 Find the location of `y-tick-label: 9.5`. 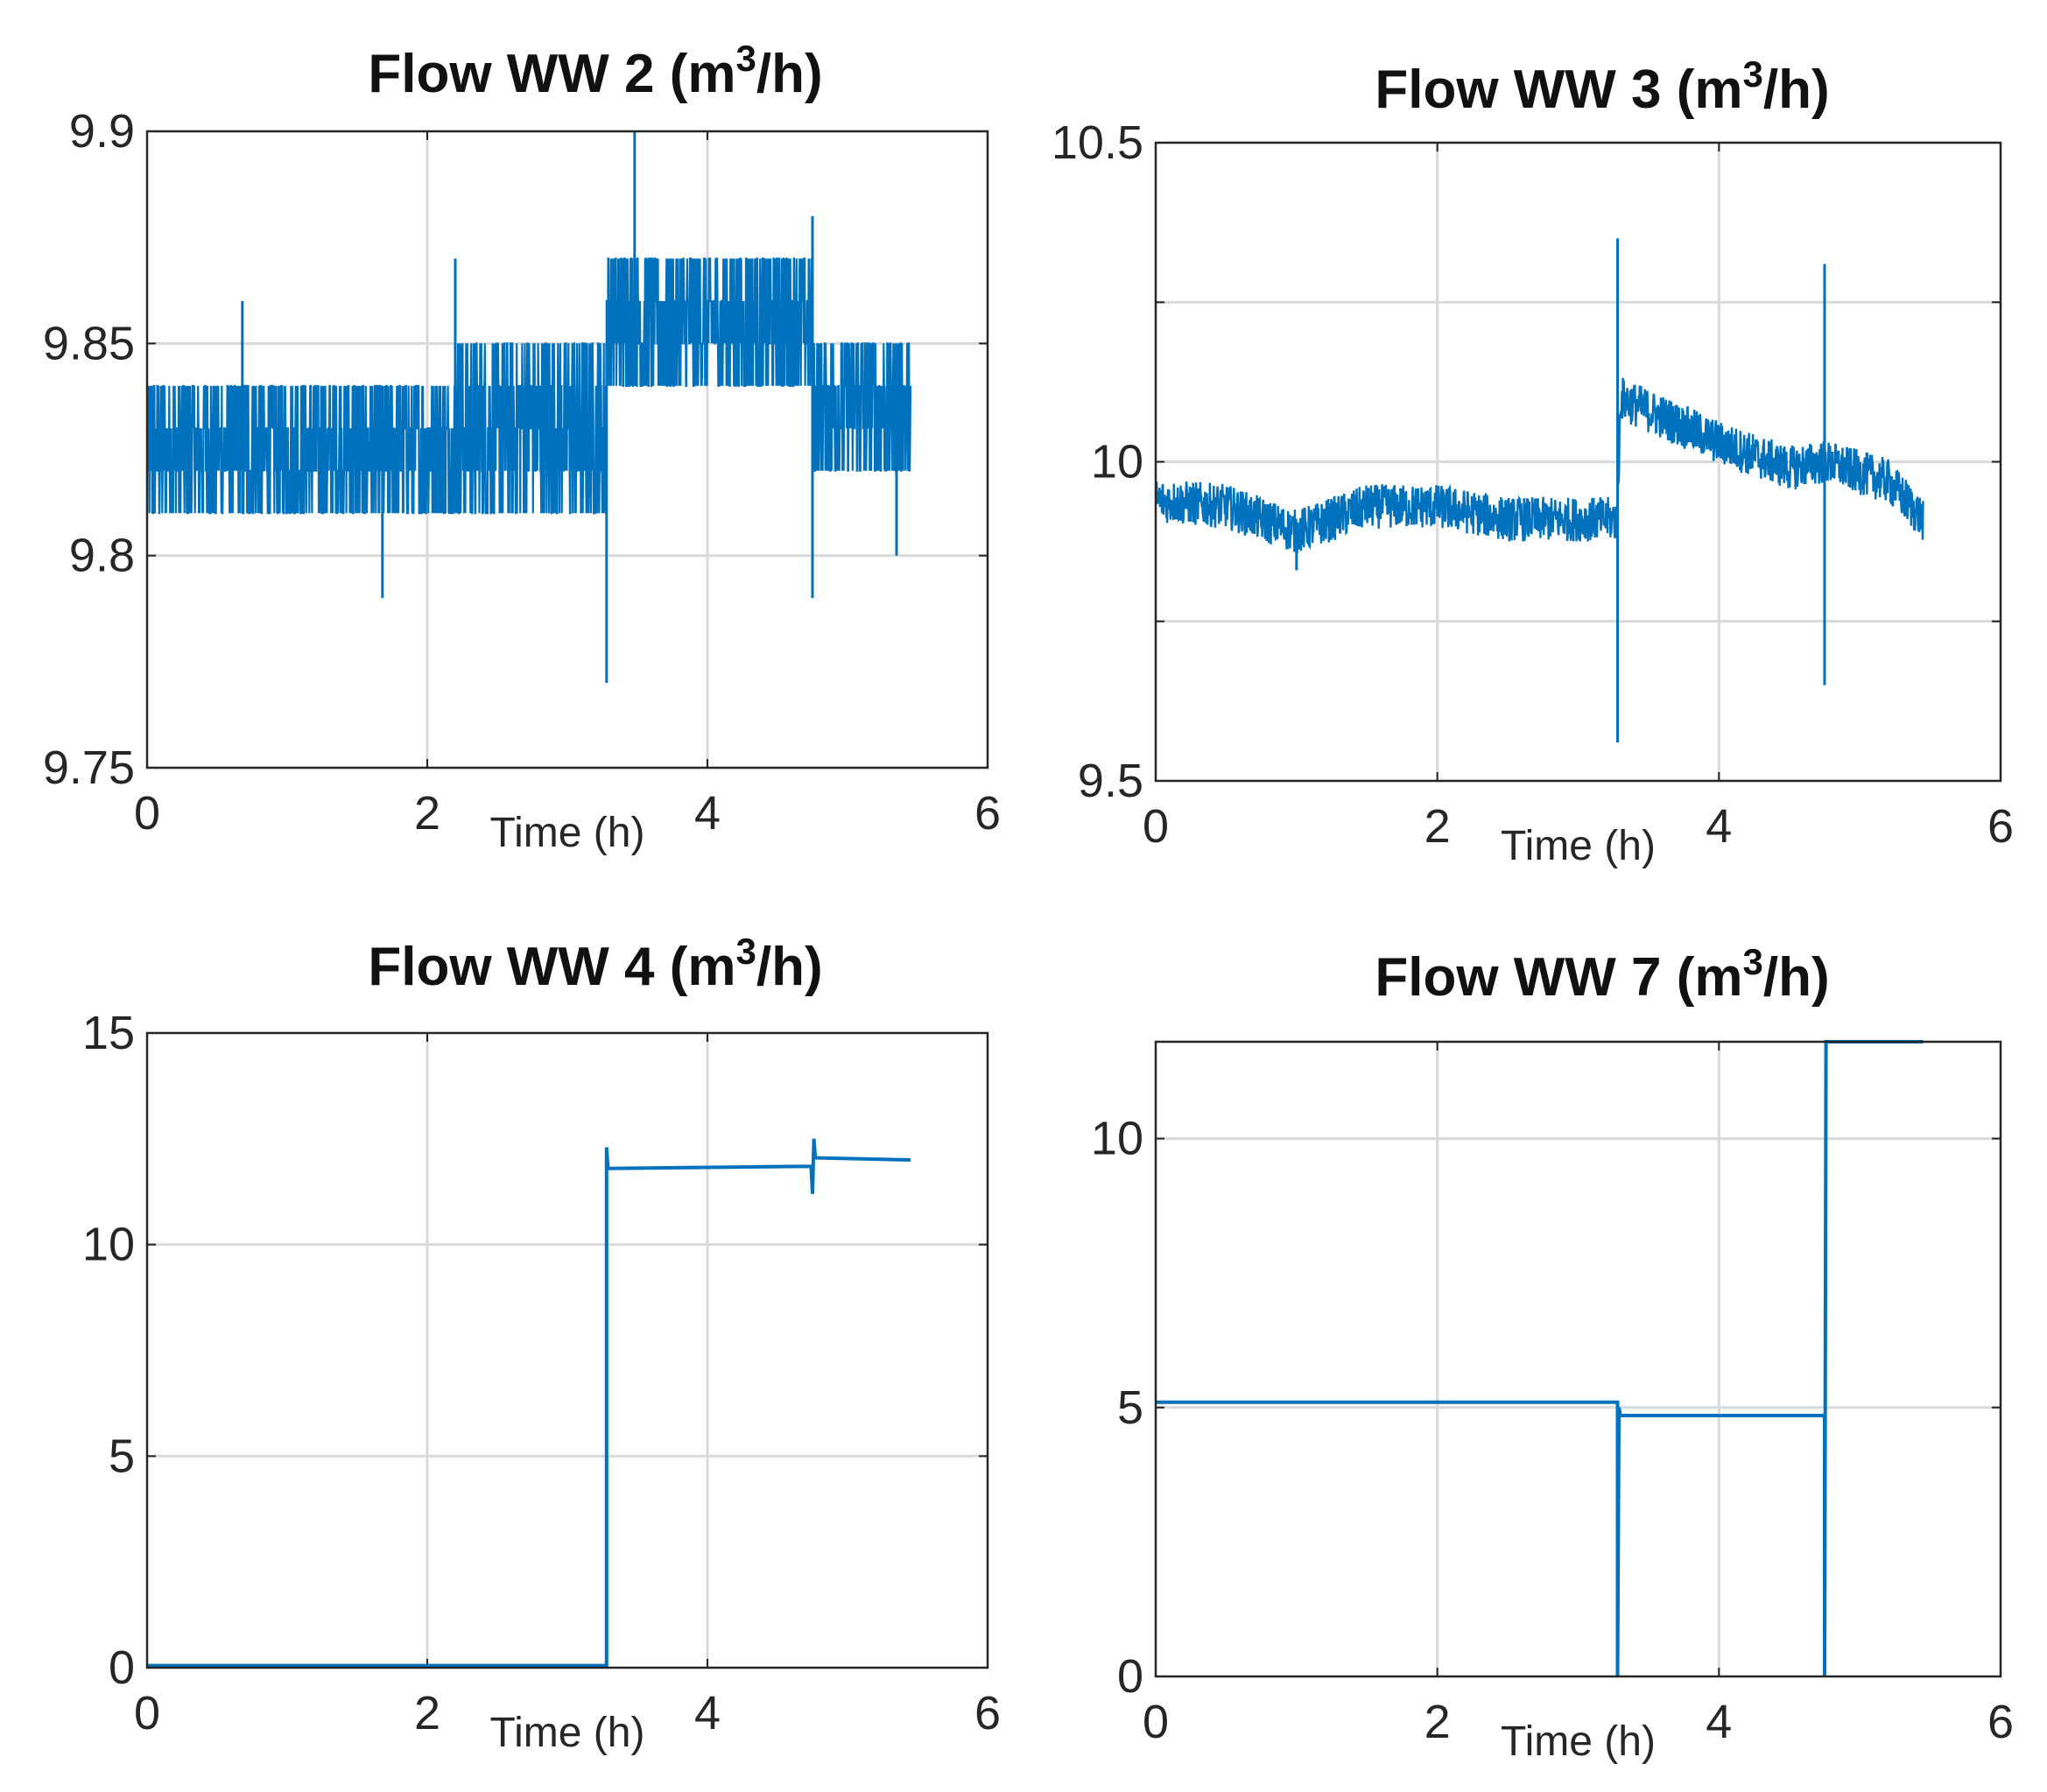

y-tick-label: 9.5 is located at coordinates (1110, 781).